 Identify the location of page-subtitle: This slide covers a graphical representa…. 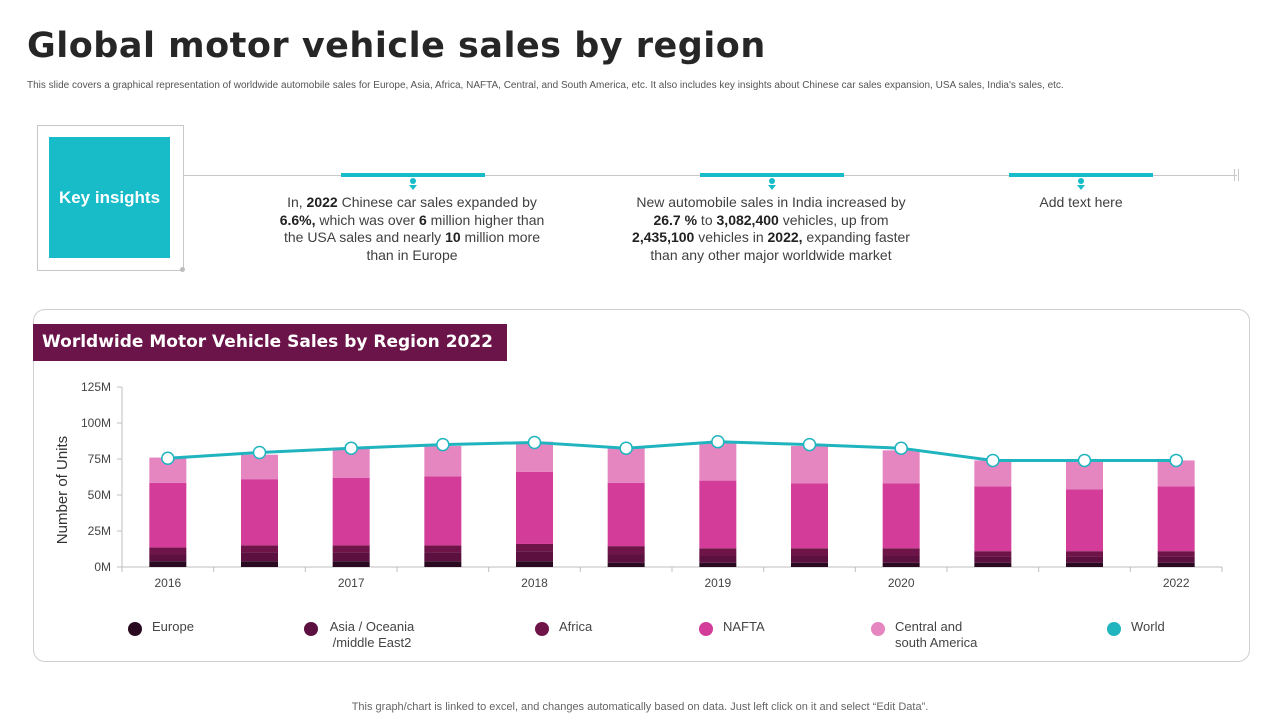
(545, 85).